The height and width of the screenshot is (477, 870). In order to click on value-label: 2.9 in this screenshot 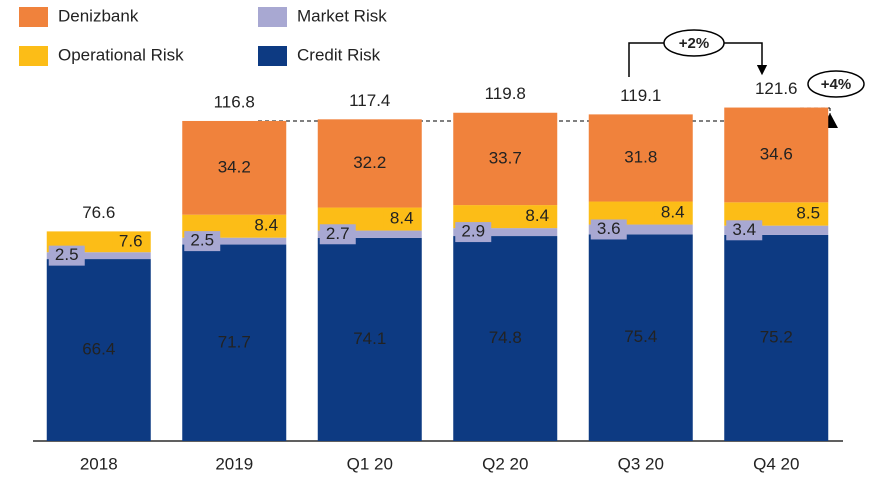, I will do `click(473, 231)`.